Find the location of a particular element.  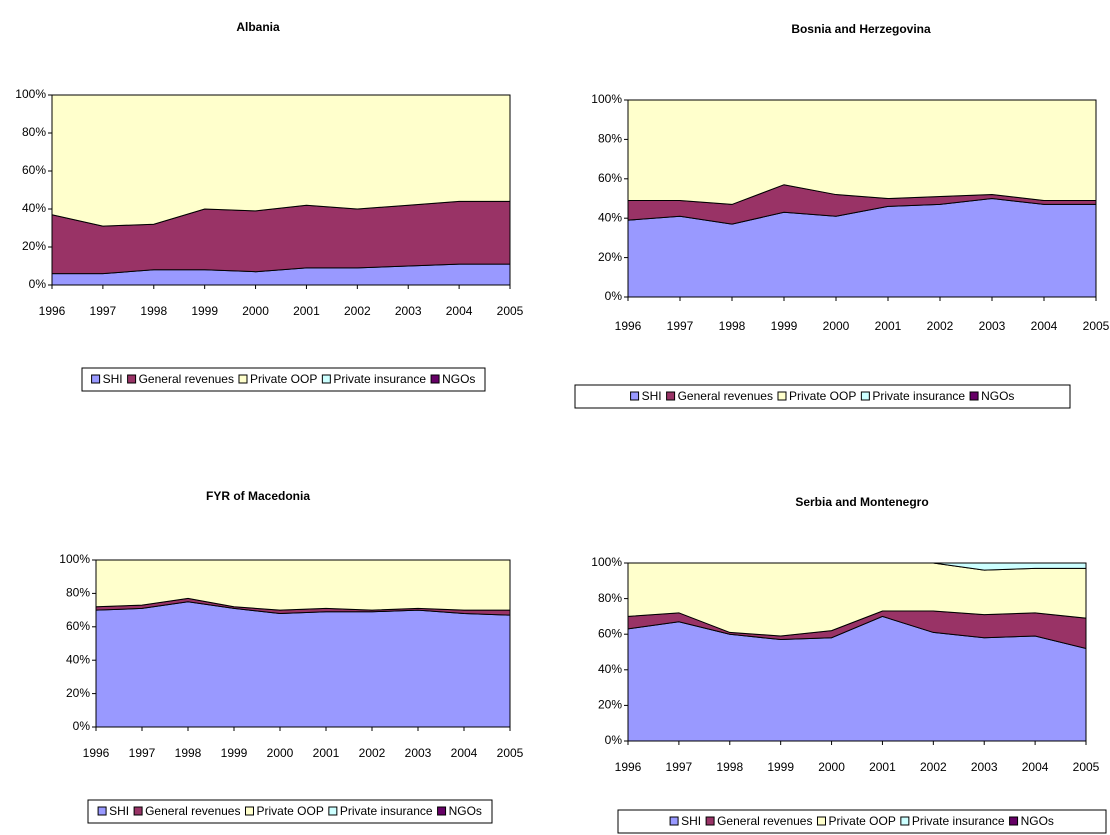

chart-title: Albania is located at coordinates (258, 27).